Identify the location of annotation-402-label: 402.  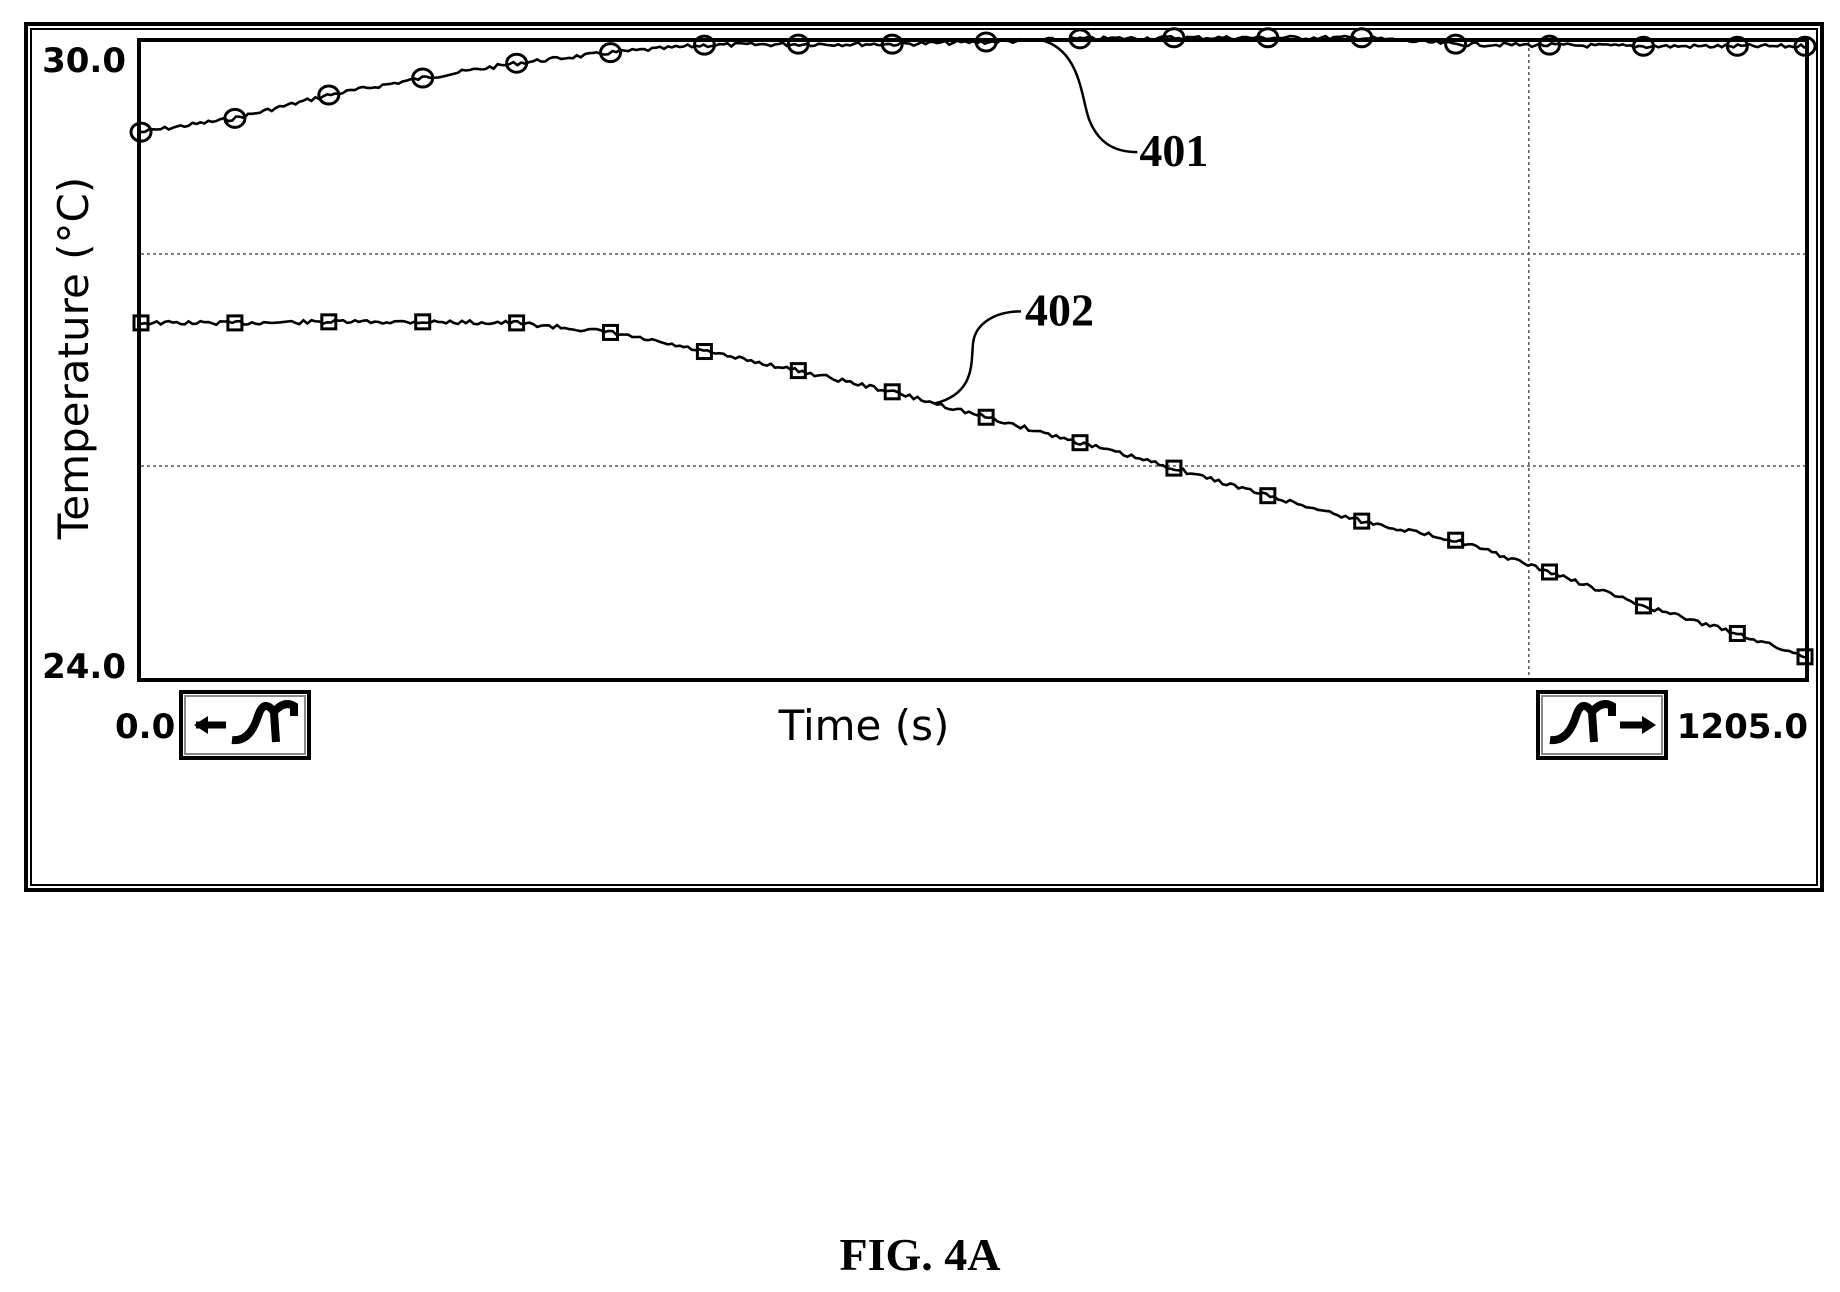
(1059, 309).